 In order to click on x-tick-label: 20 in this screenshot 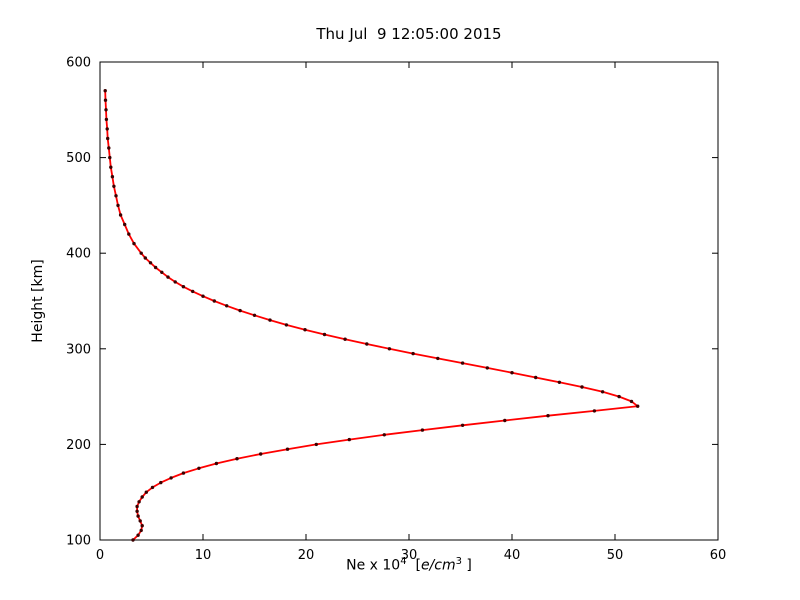, I will do `click(306, 555)`.